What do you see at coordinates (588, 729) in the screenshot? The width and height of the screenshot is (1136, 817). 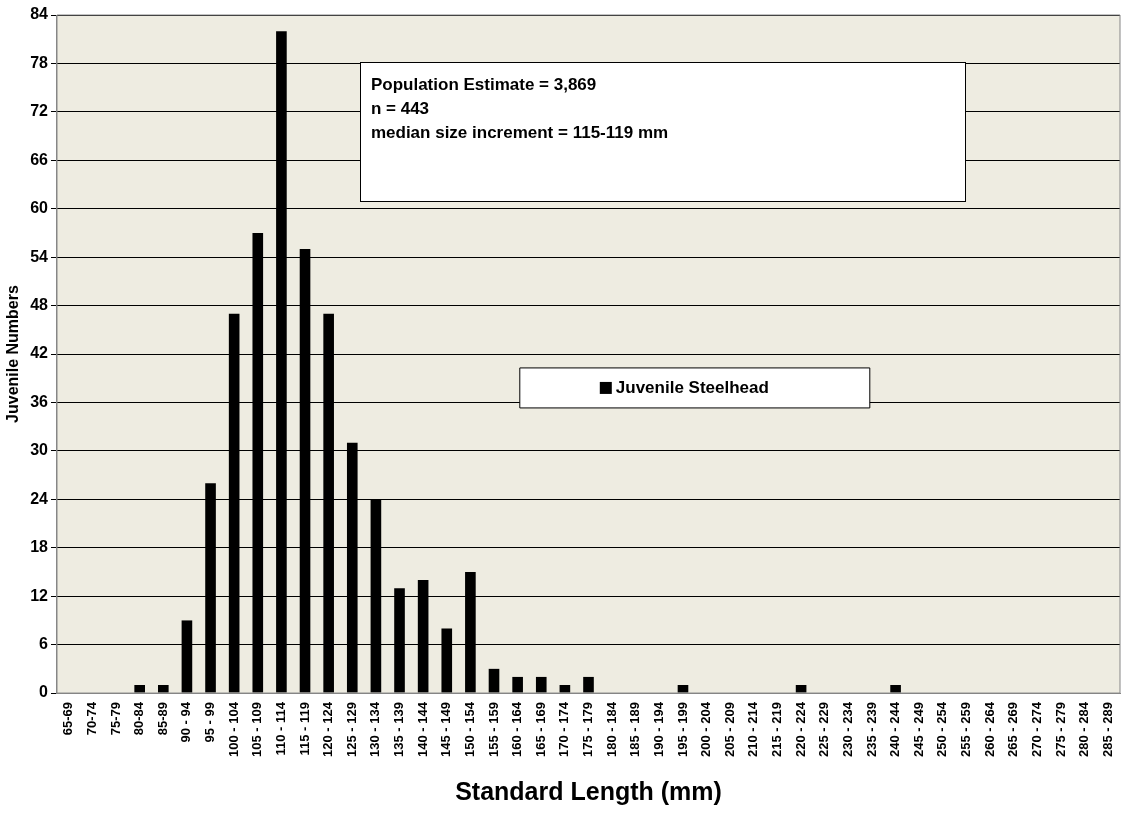 I see `x-tick-label: 175 - 179` at bounding box center [588, 729].